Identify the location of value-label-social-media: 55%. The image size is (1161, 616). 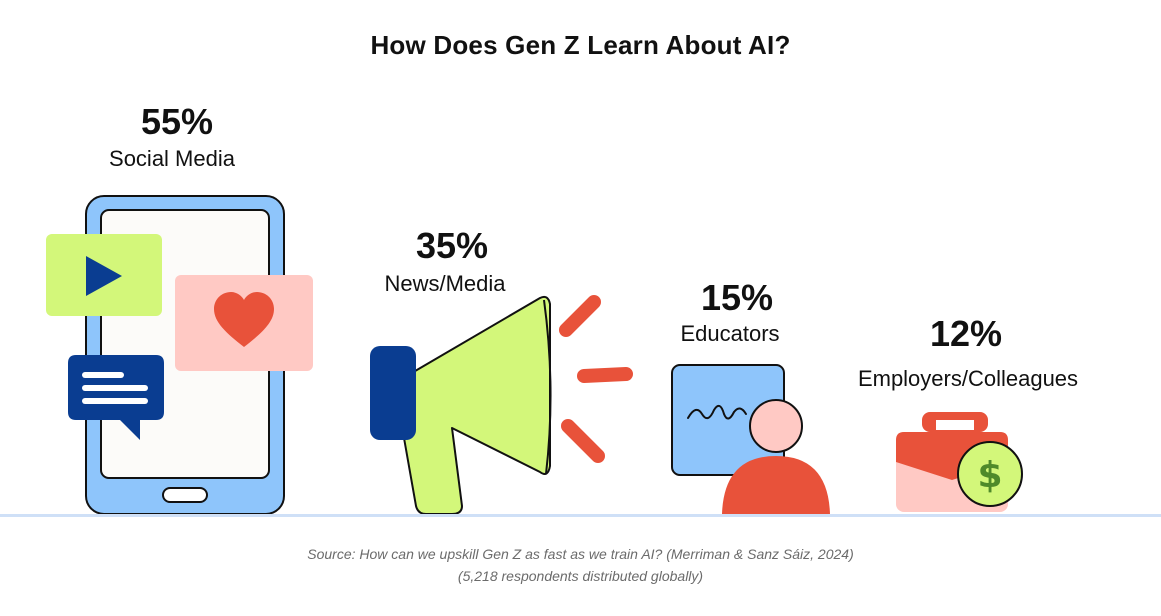
(177, 121).